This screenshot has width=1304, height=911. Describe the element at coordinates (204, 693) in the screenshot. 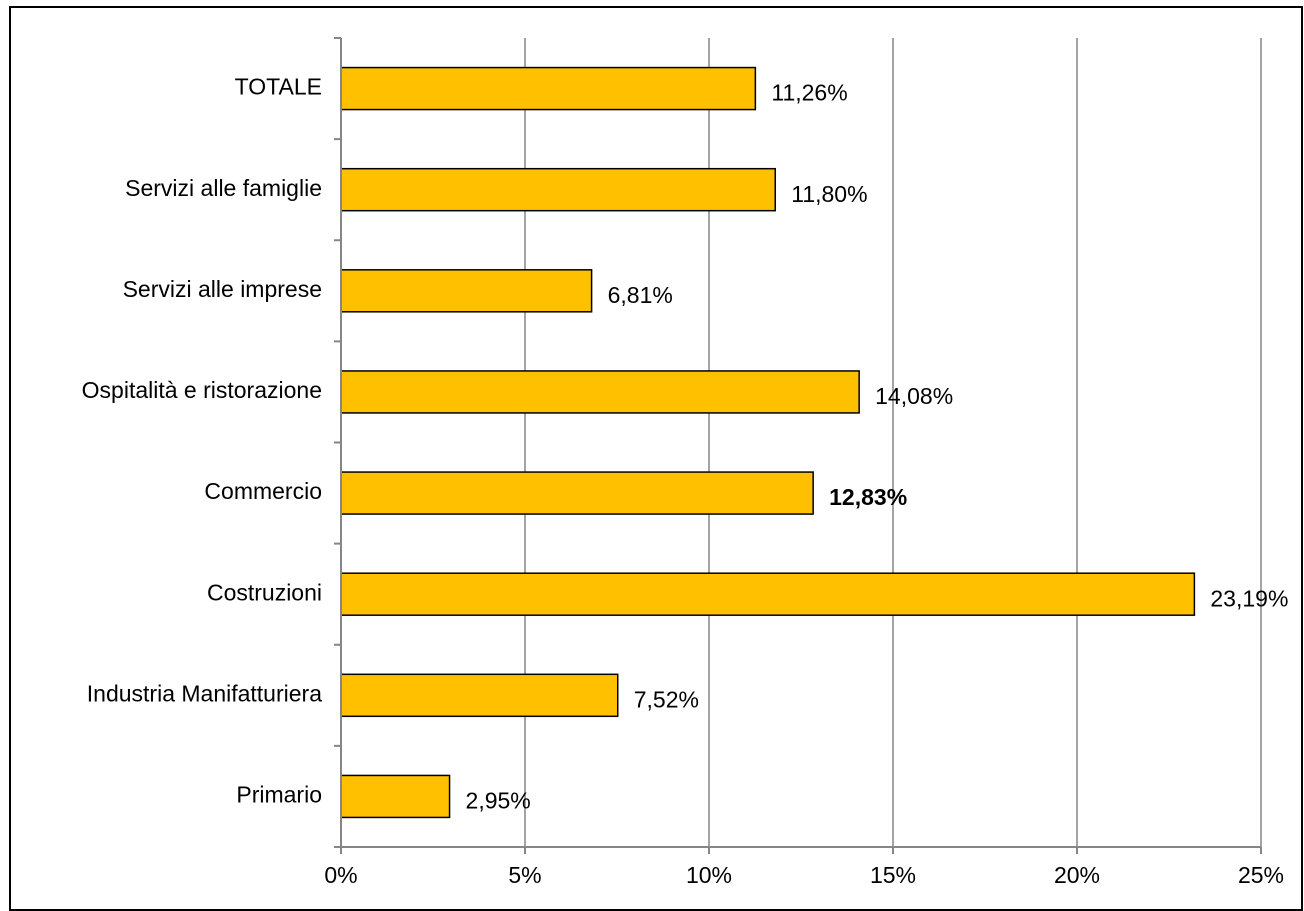

I see `category-label: Industria Manifatturiera` at that location.